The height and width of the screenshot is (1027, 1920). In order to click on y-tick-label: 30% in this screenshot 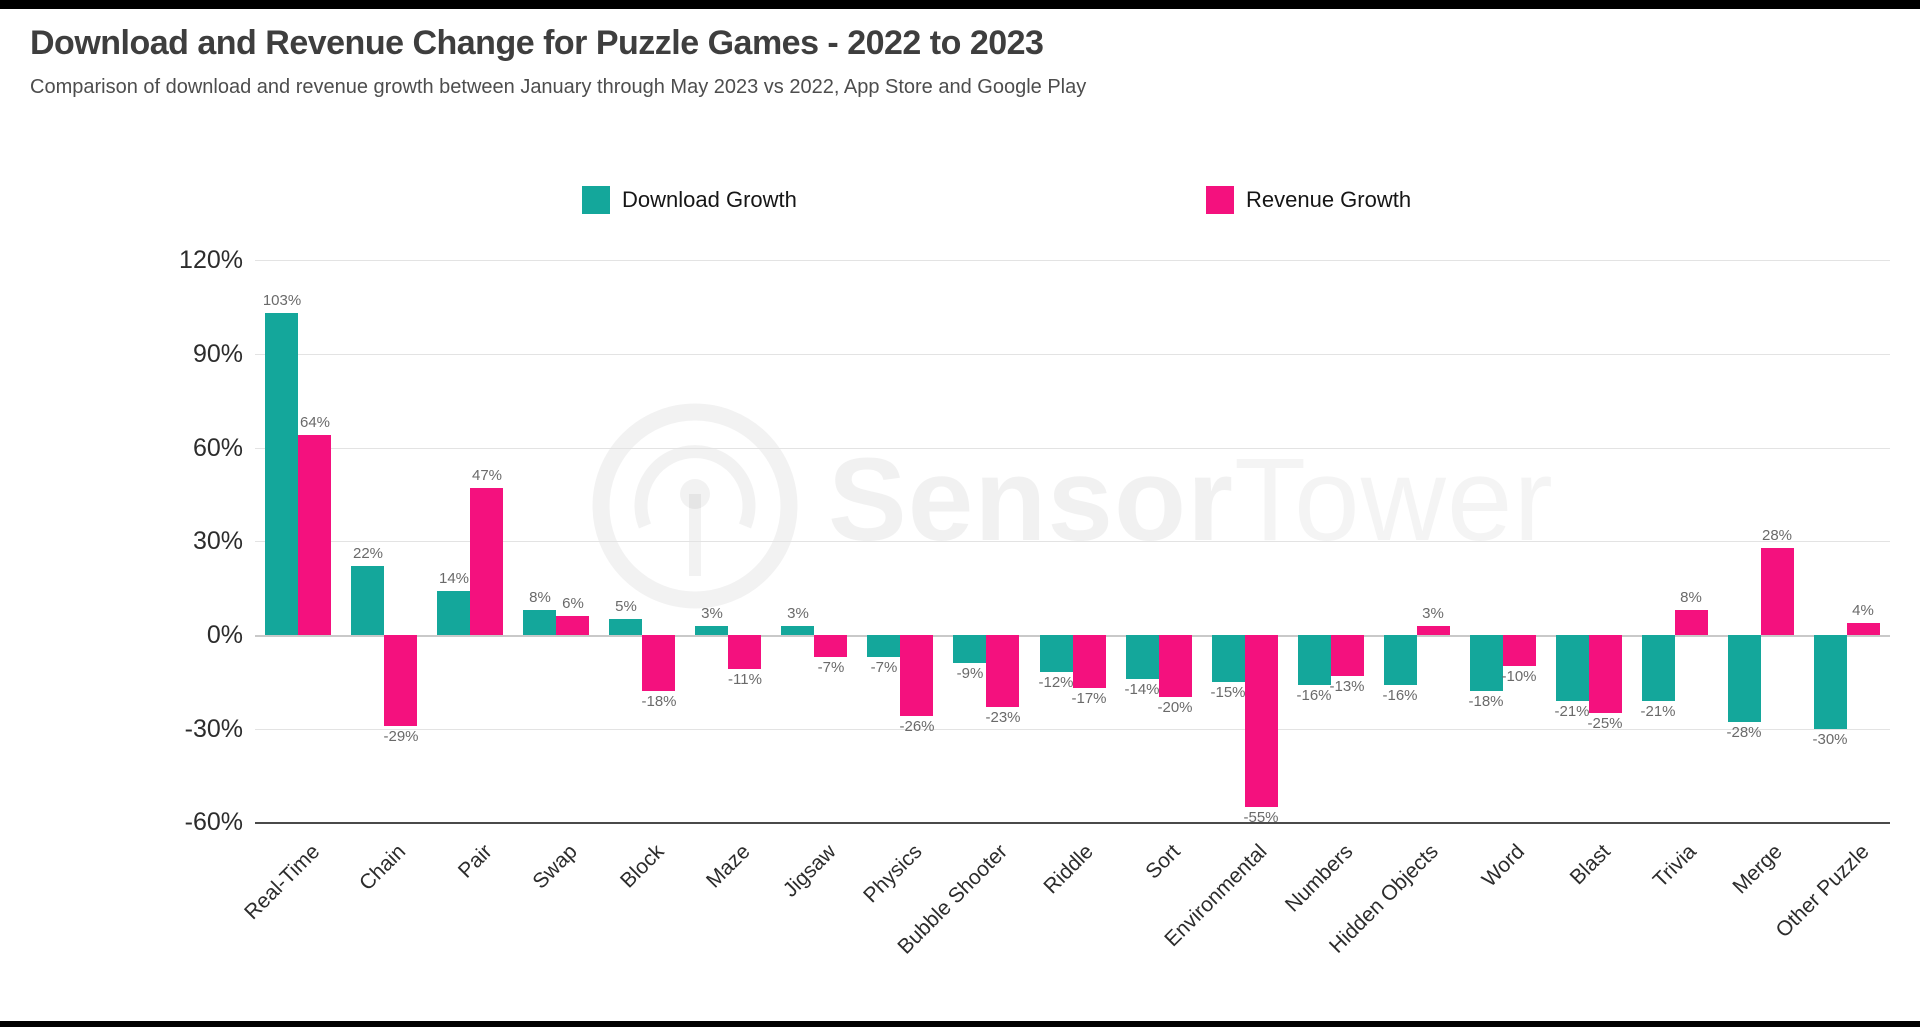, I will do `click(217, 541)`.